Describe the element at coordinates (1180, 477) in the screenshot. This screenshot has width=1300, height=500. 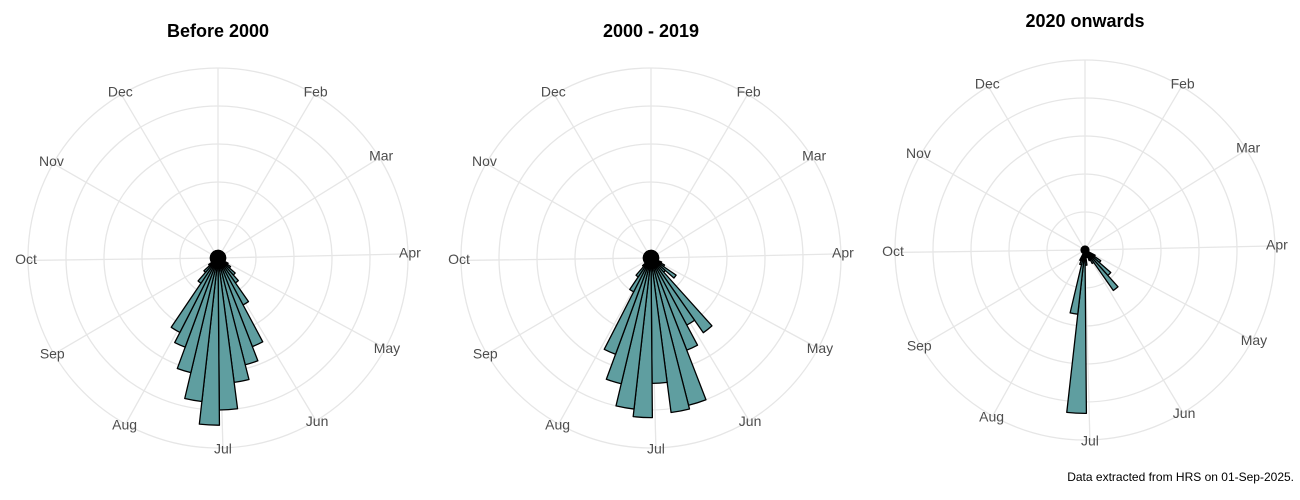
I see `caption: Data extracted from HRS on 01-Sep-2025.` at that location.